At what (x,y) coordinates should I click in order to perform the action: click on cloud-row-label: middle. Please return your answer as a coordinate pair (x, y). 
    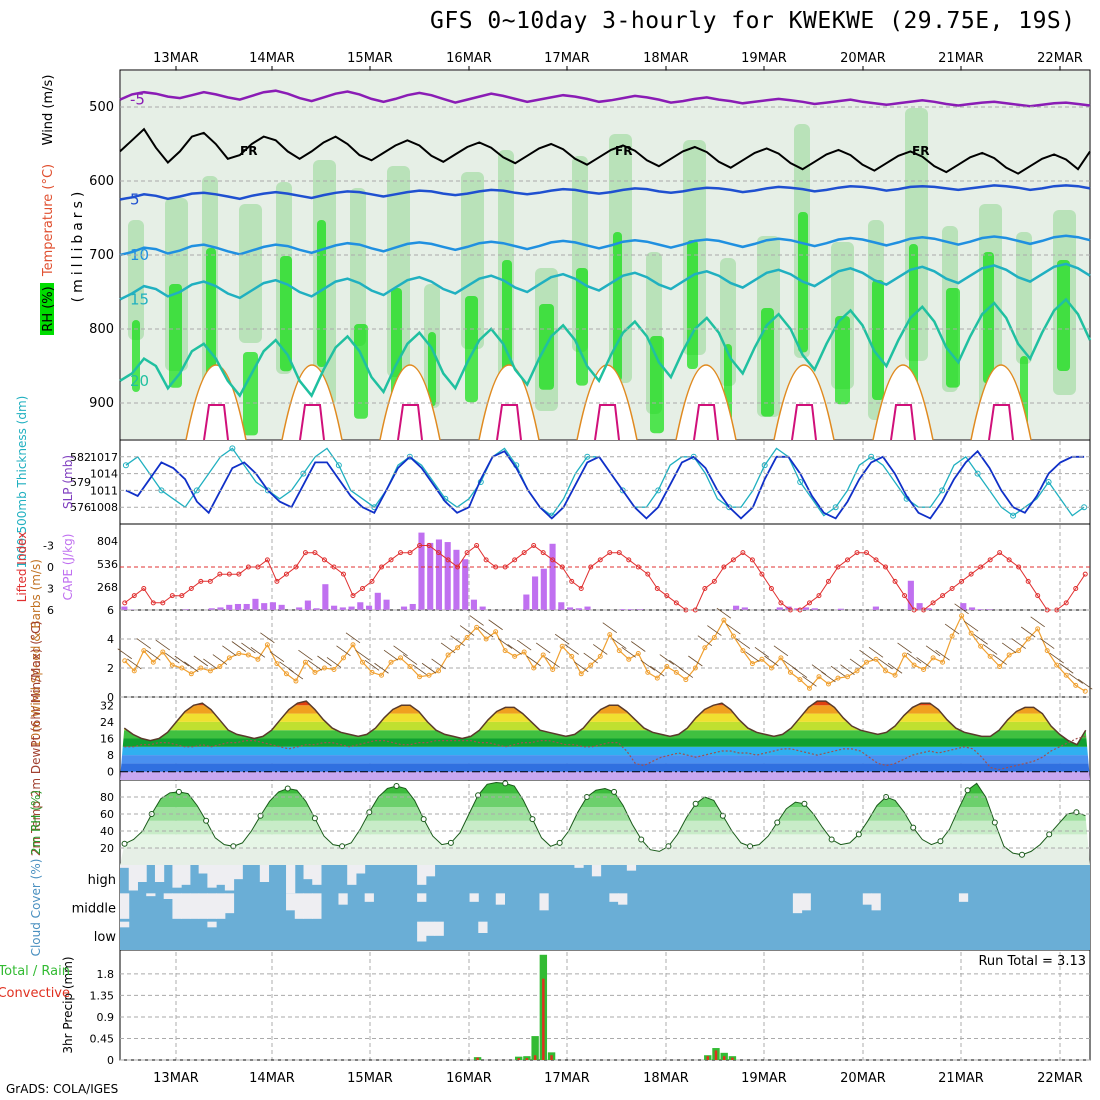
    Looking at the image, I should click on (94, 909).